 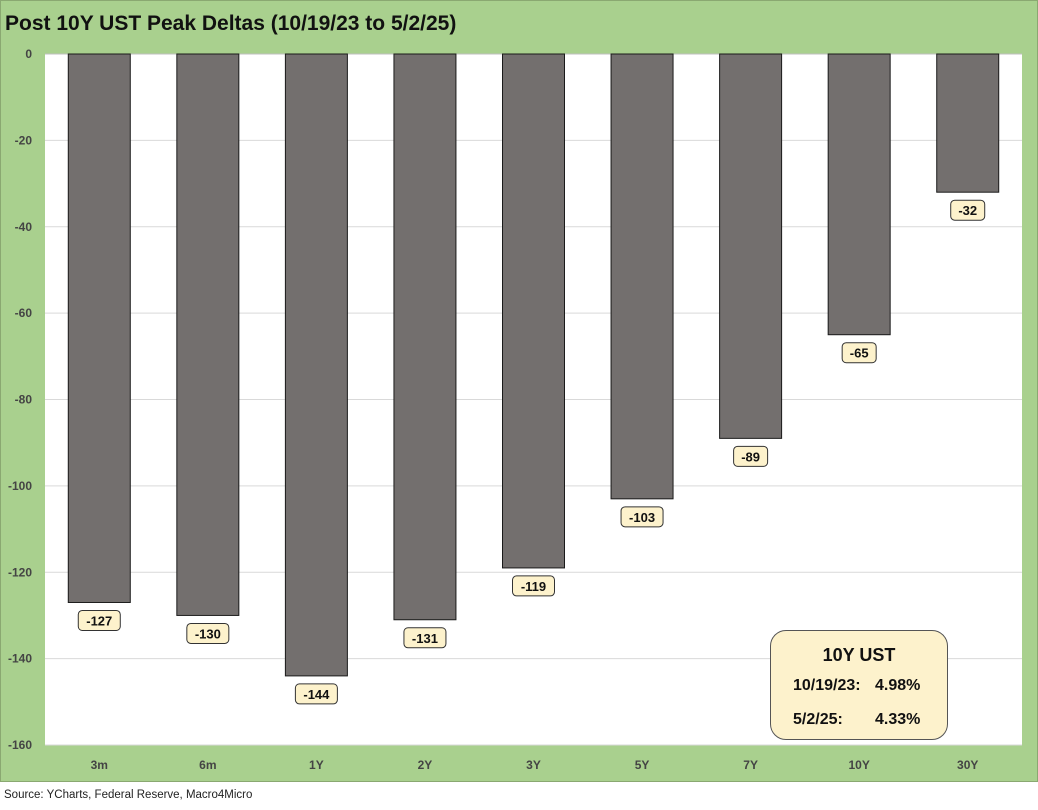 I want to click on data-label-3y: -119, so click(x=533, y=586).